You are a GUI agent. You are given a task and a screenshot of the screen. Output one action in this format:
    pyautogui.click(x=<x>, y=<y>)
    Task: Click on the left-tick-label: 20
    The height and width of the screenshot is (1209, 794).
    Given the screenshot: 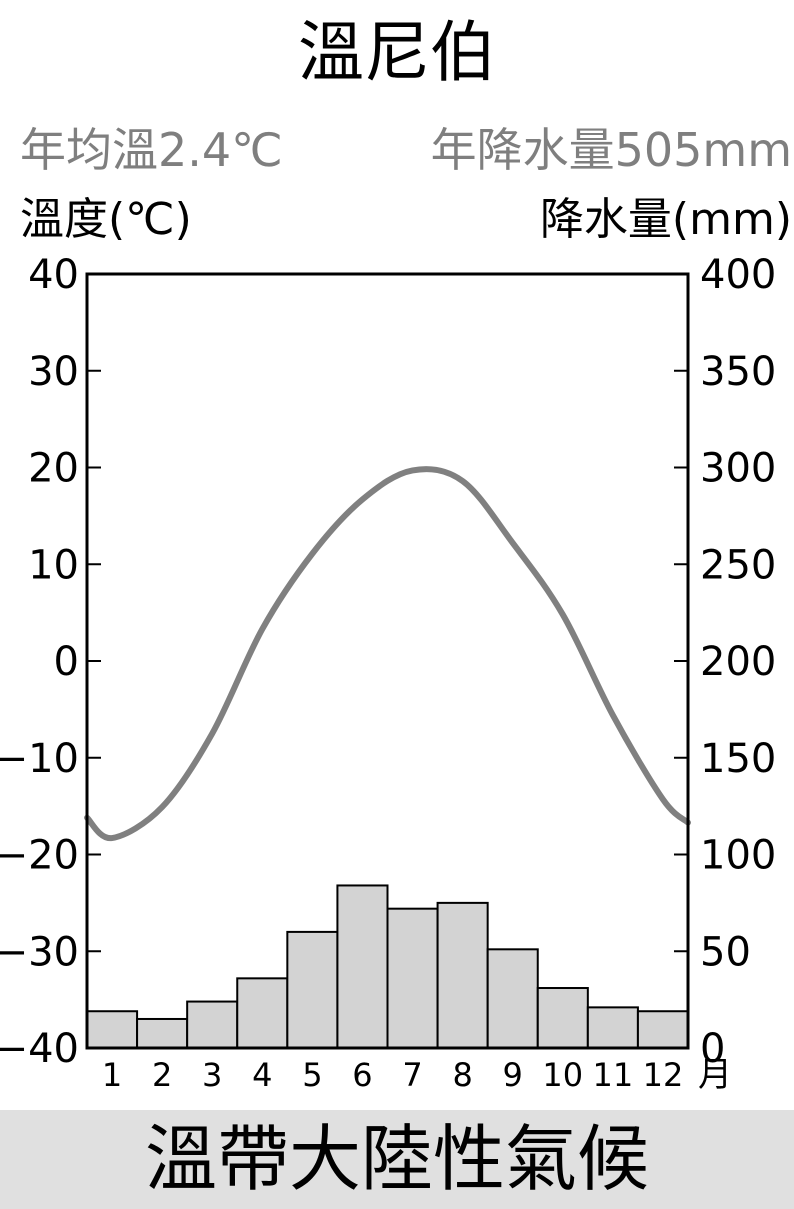 What is the action you would take?
    pyautogui.click(x=53, y=469)
    